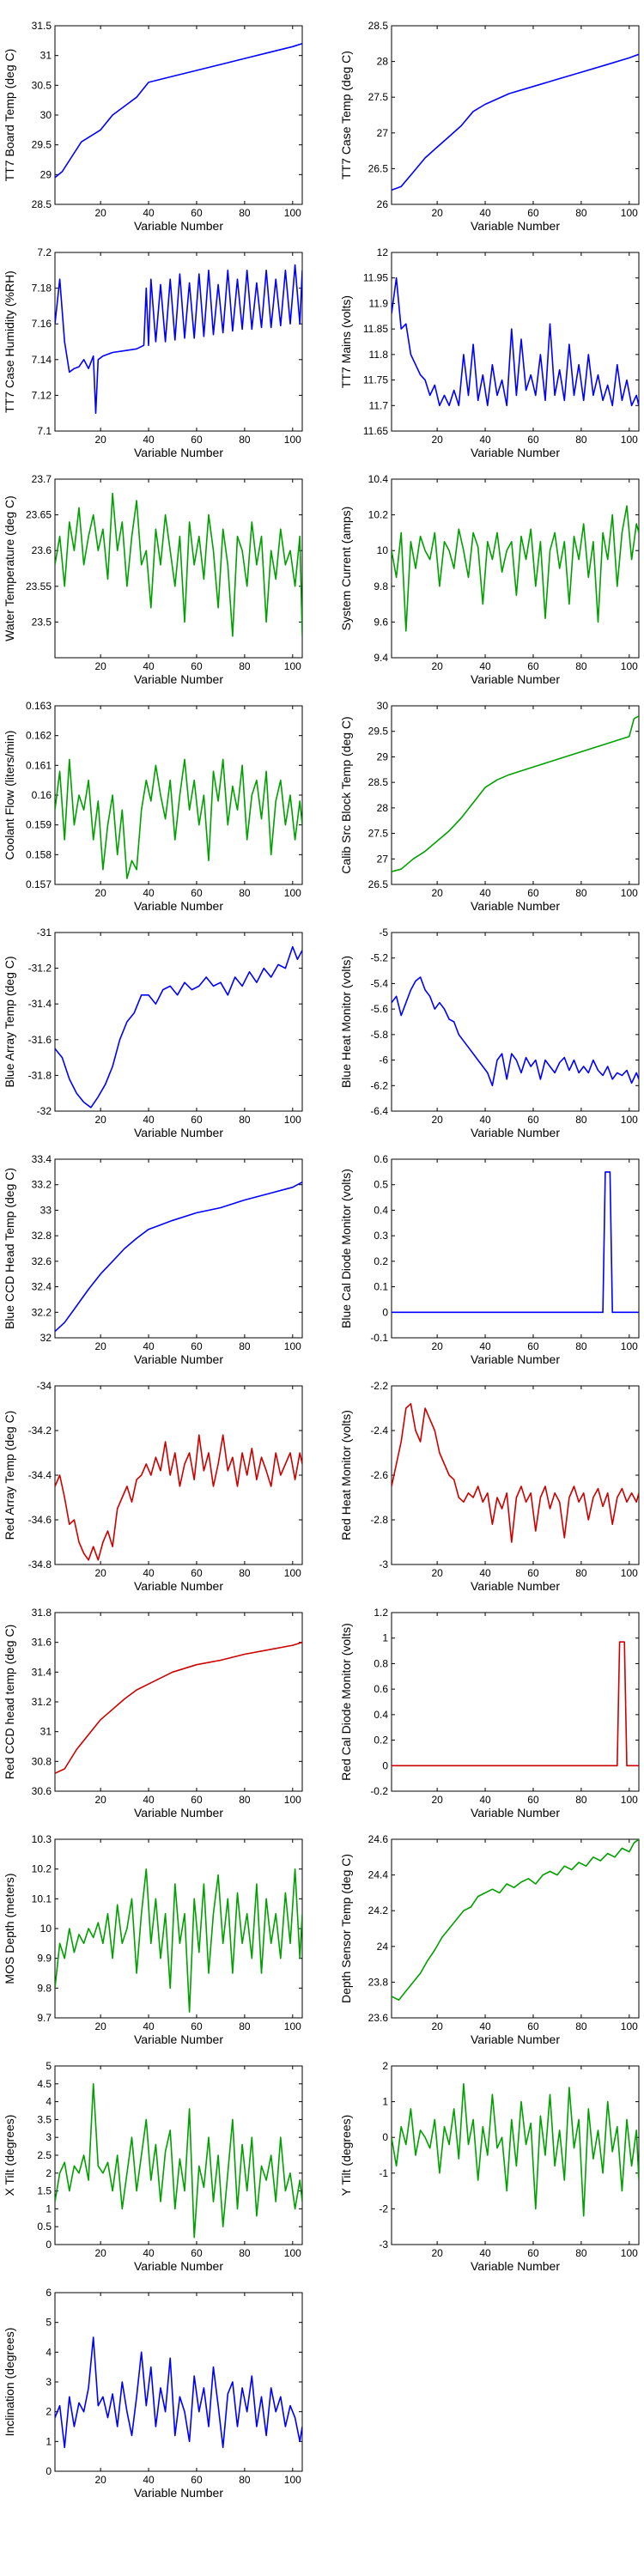 This screenshot has height=2576, width=644. I want to click on y-axis-label: Blue Cal Diode Monitor (volts), so click(346, 1248).